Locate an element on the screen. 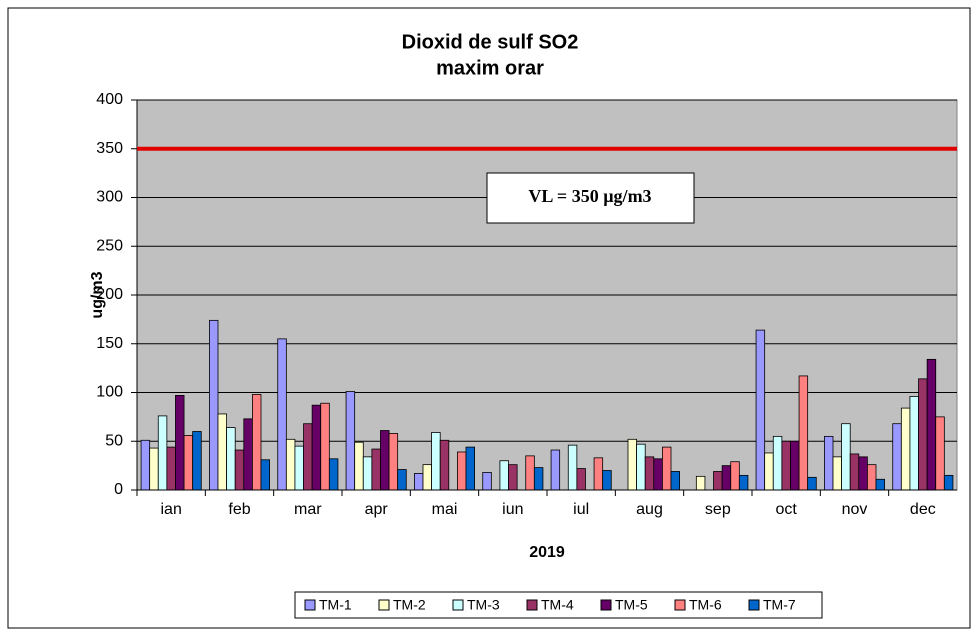 This screenshot has width=977, height=632. x-axis-label: 2019 is located at coordinates (547, 552).